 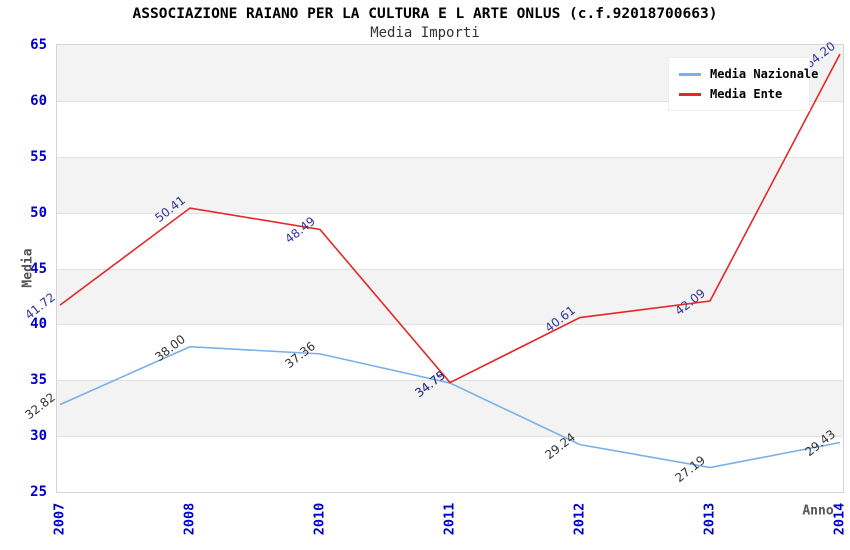 What do you see at coordinates (38, 45) in the screenshot?
I see `y-tick-label: 65` at bounding box center [38, 45].